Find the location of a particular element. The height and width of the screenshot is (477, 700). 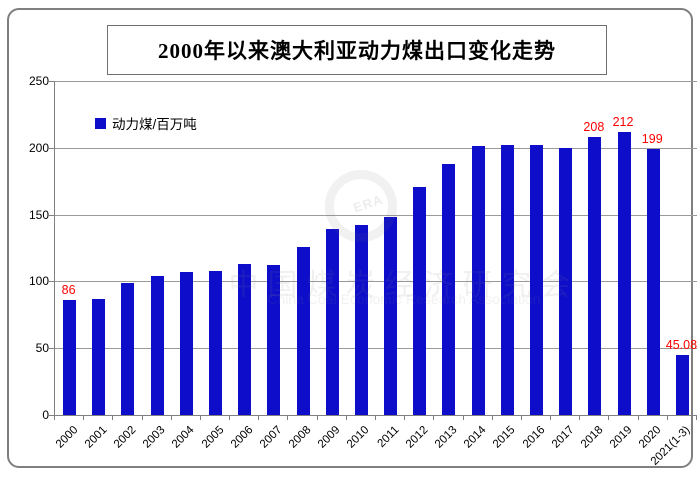

bar-2005 is located at coordinates (215, 342).